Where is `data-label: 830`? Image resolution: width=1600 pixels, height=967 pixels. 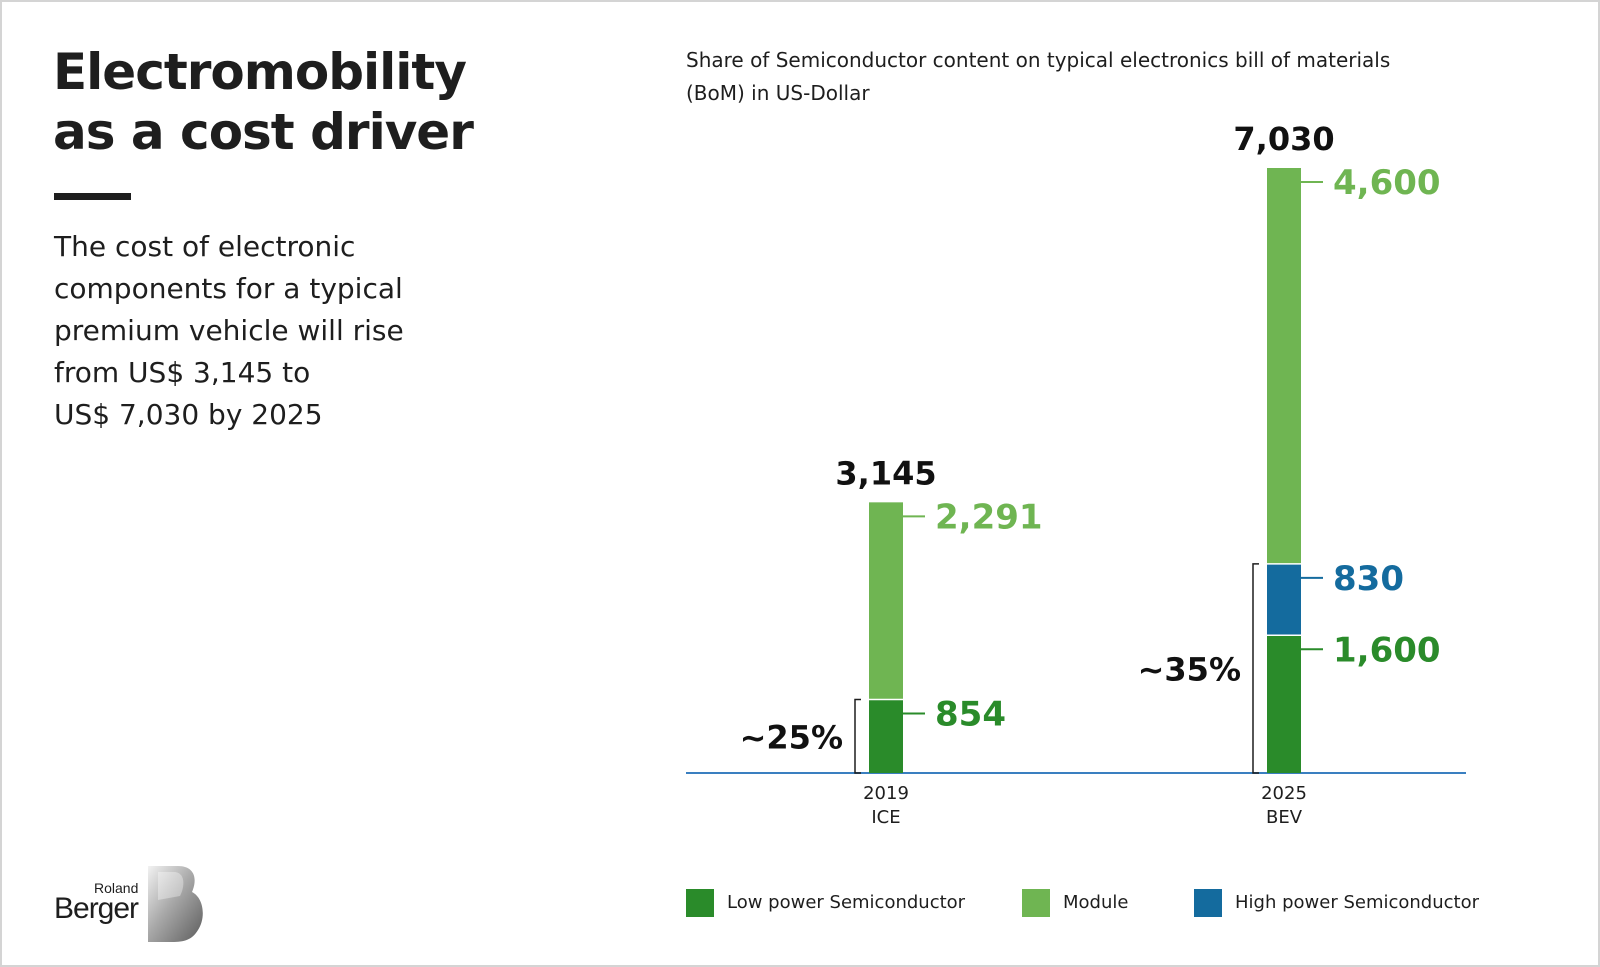
data-label: 830 is located at coordinates (1368, 579).